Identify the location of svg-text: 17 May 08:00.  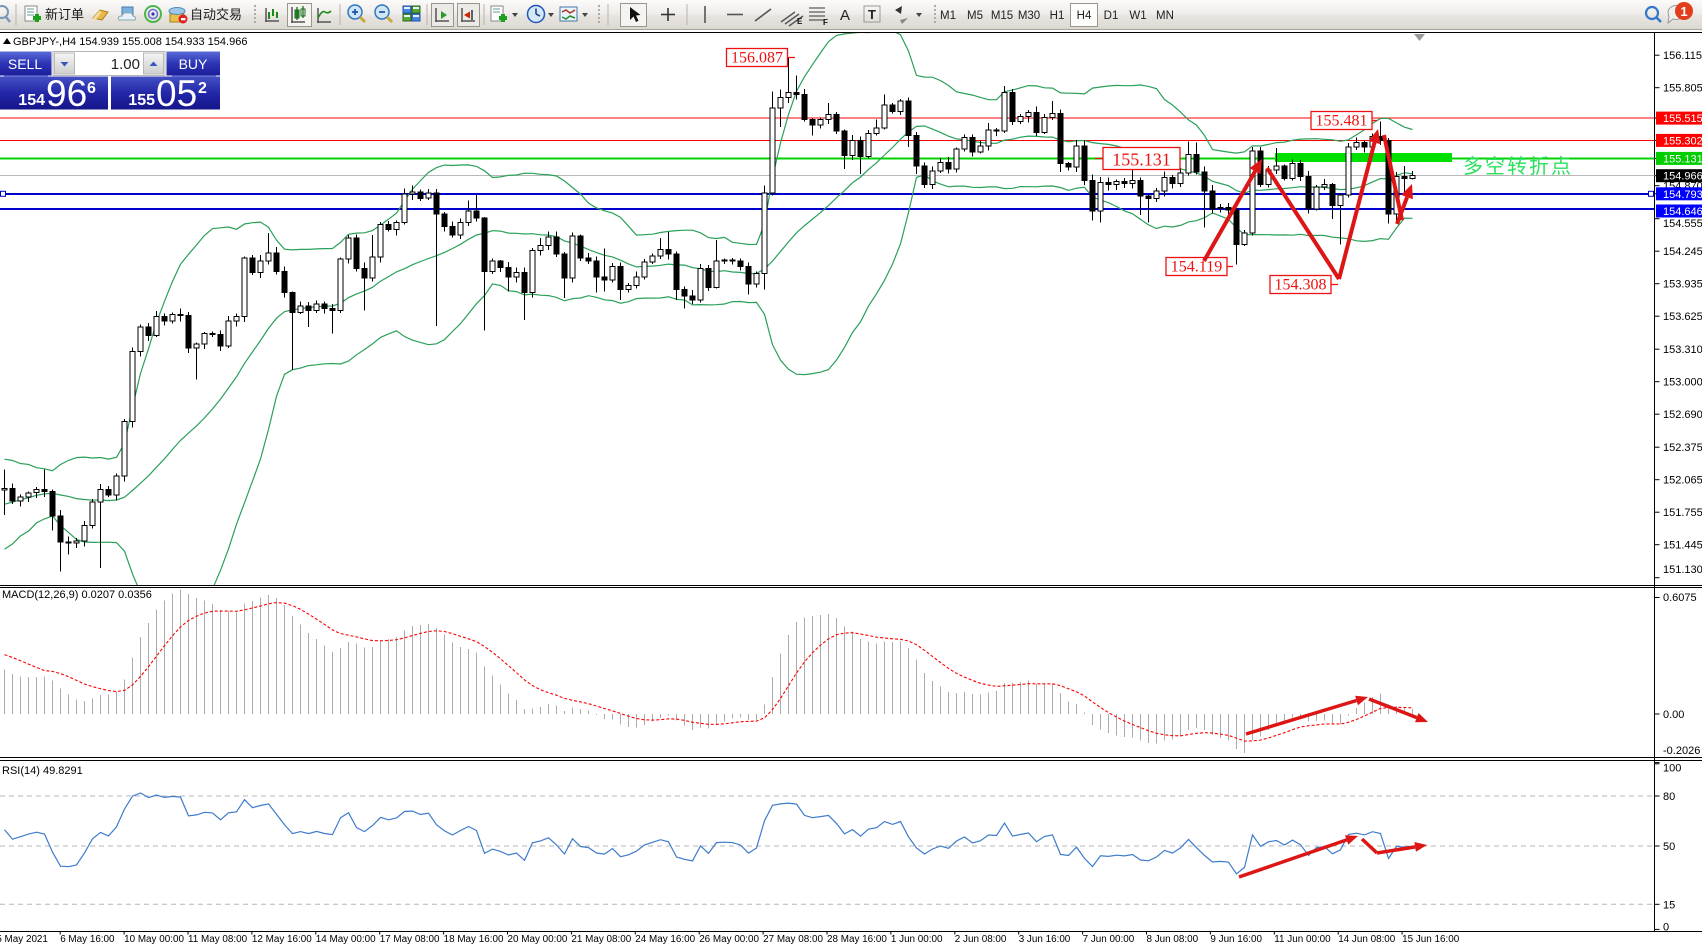
(410, 939).